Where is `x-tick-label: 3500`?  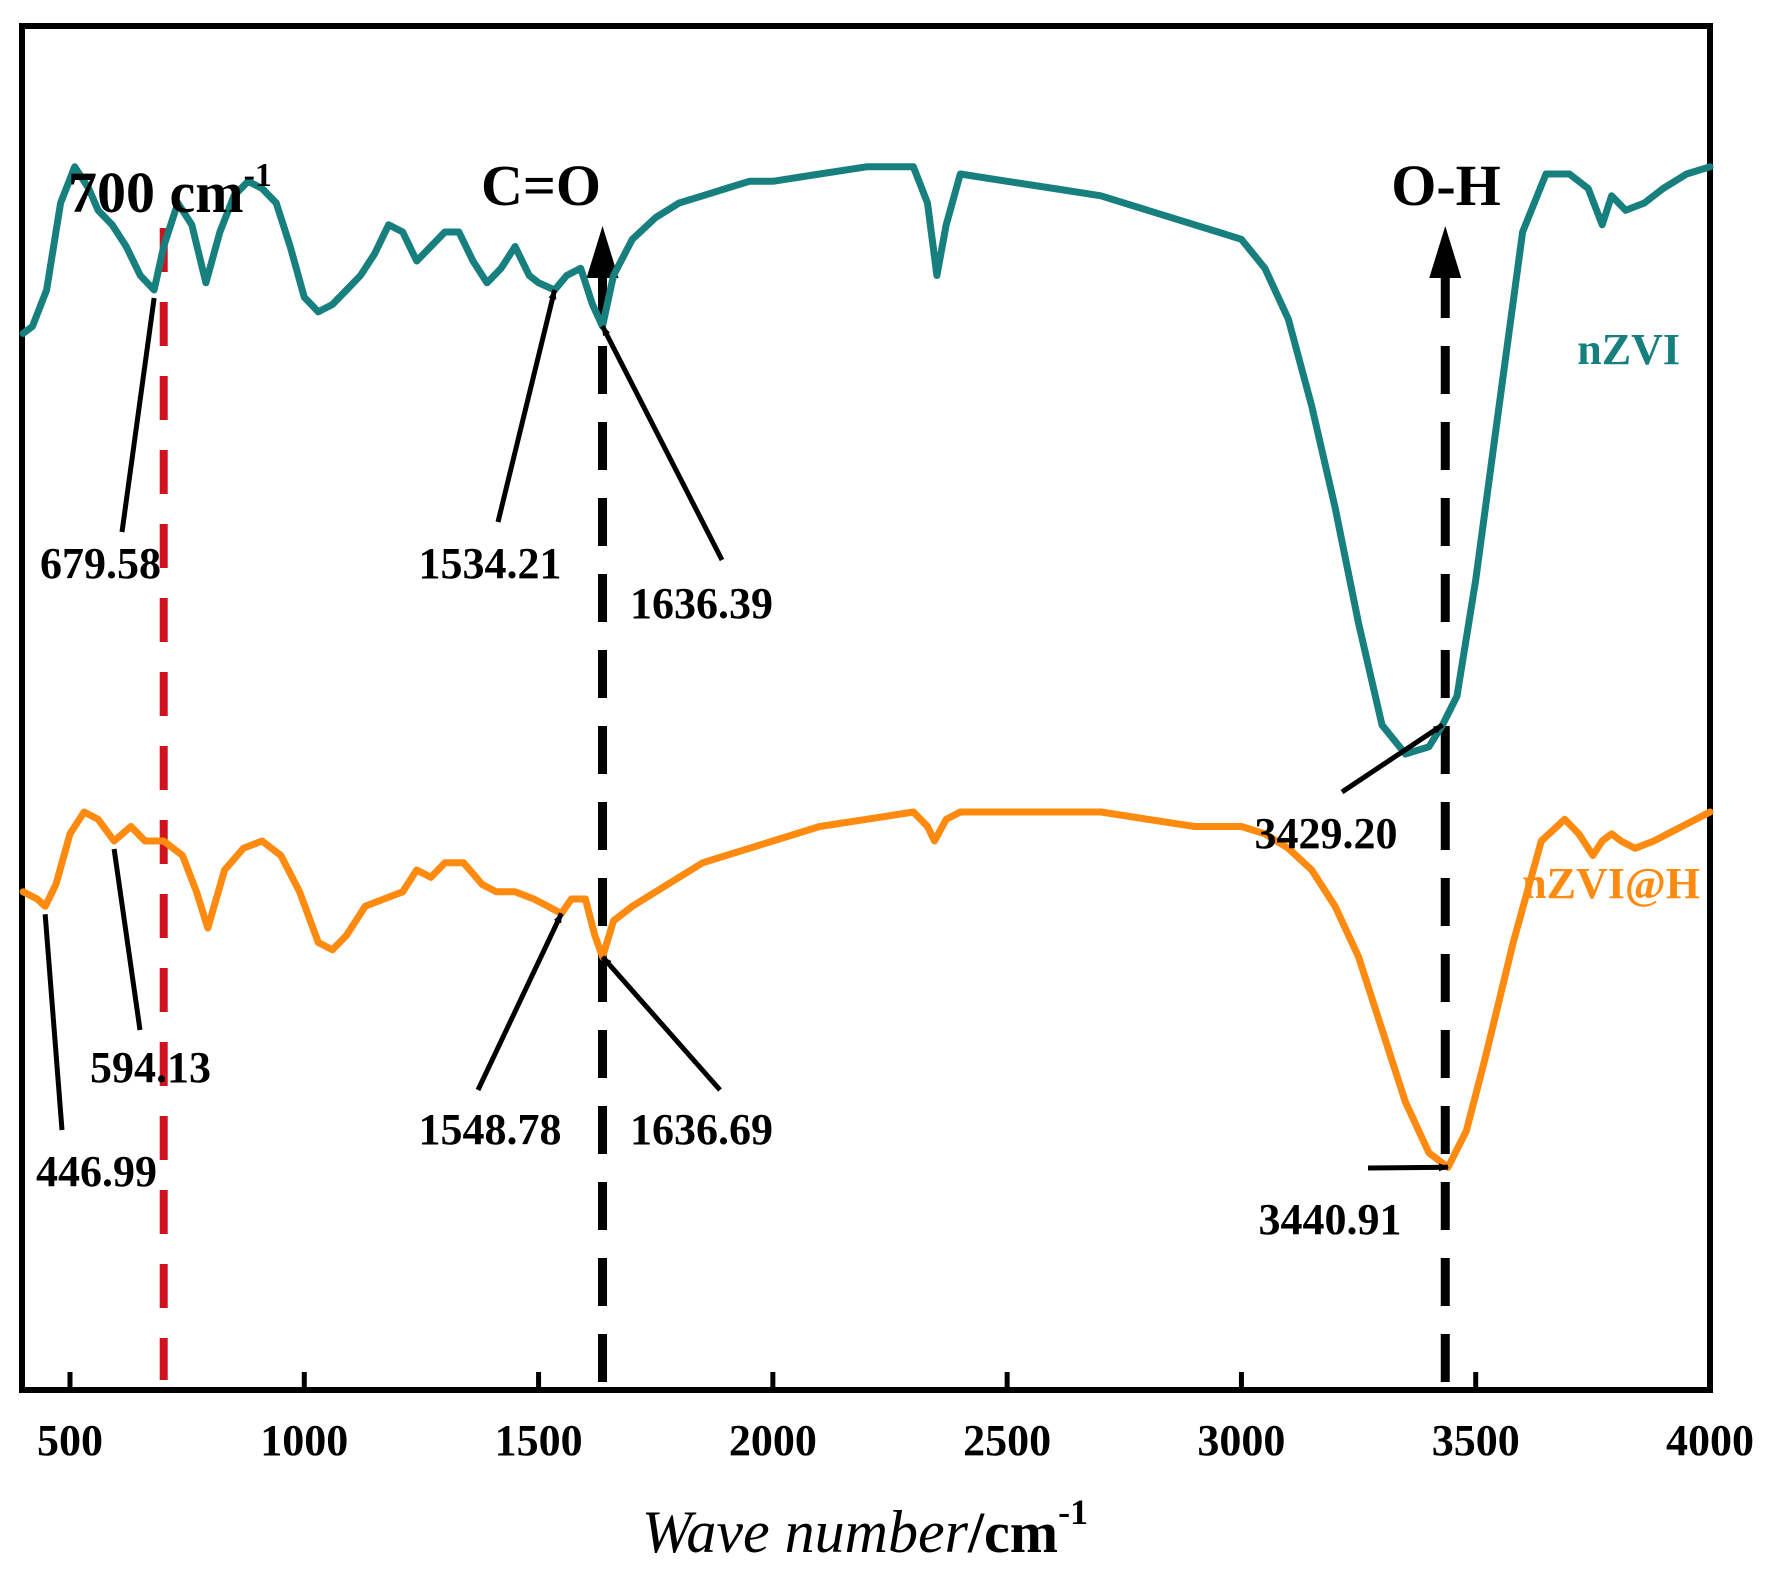
x-tick-label: 3500 is located at coordinates (1476, 1440).